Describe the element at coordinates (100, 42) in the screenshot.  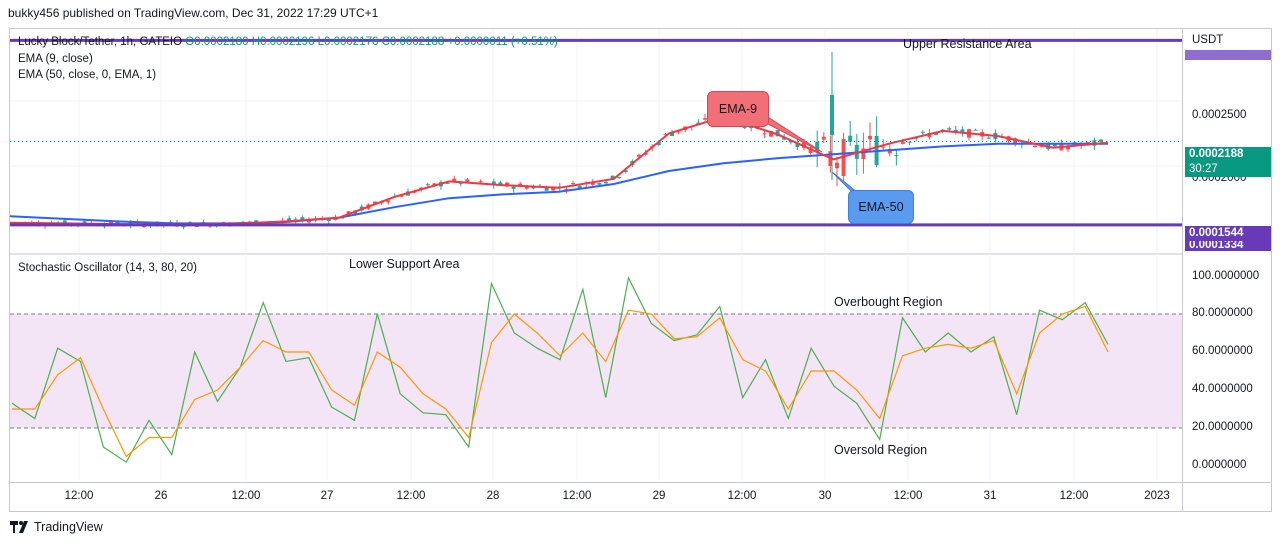
I see `legend-symbol: Lucky Block/Tether, 1h, GATEIO` at that location.